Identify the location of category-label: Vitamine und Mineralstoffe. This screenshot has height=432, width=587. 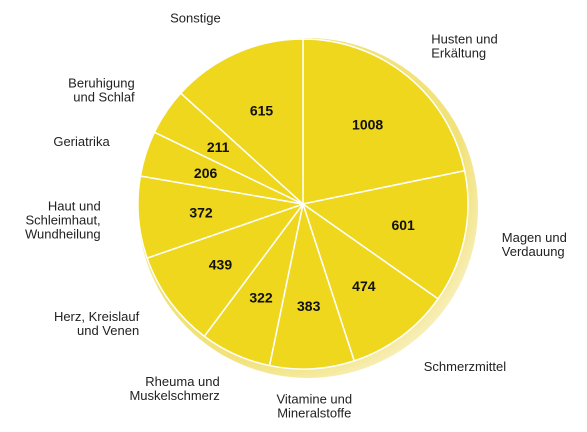
(314, 406).